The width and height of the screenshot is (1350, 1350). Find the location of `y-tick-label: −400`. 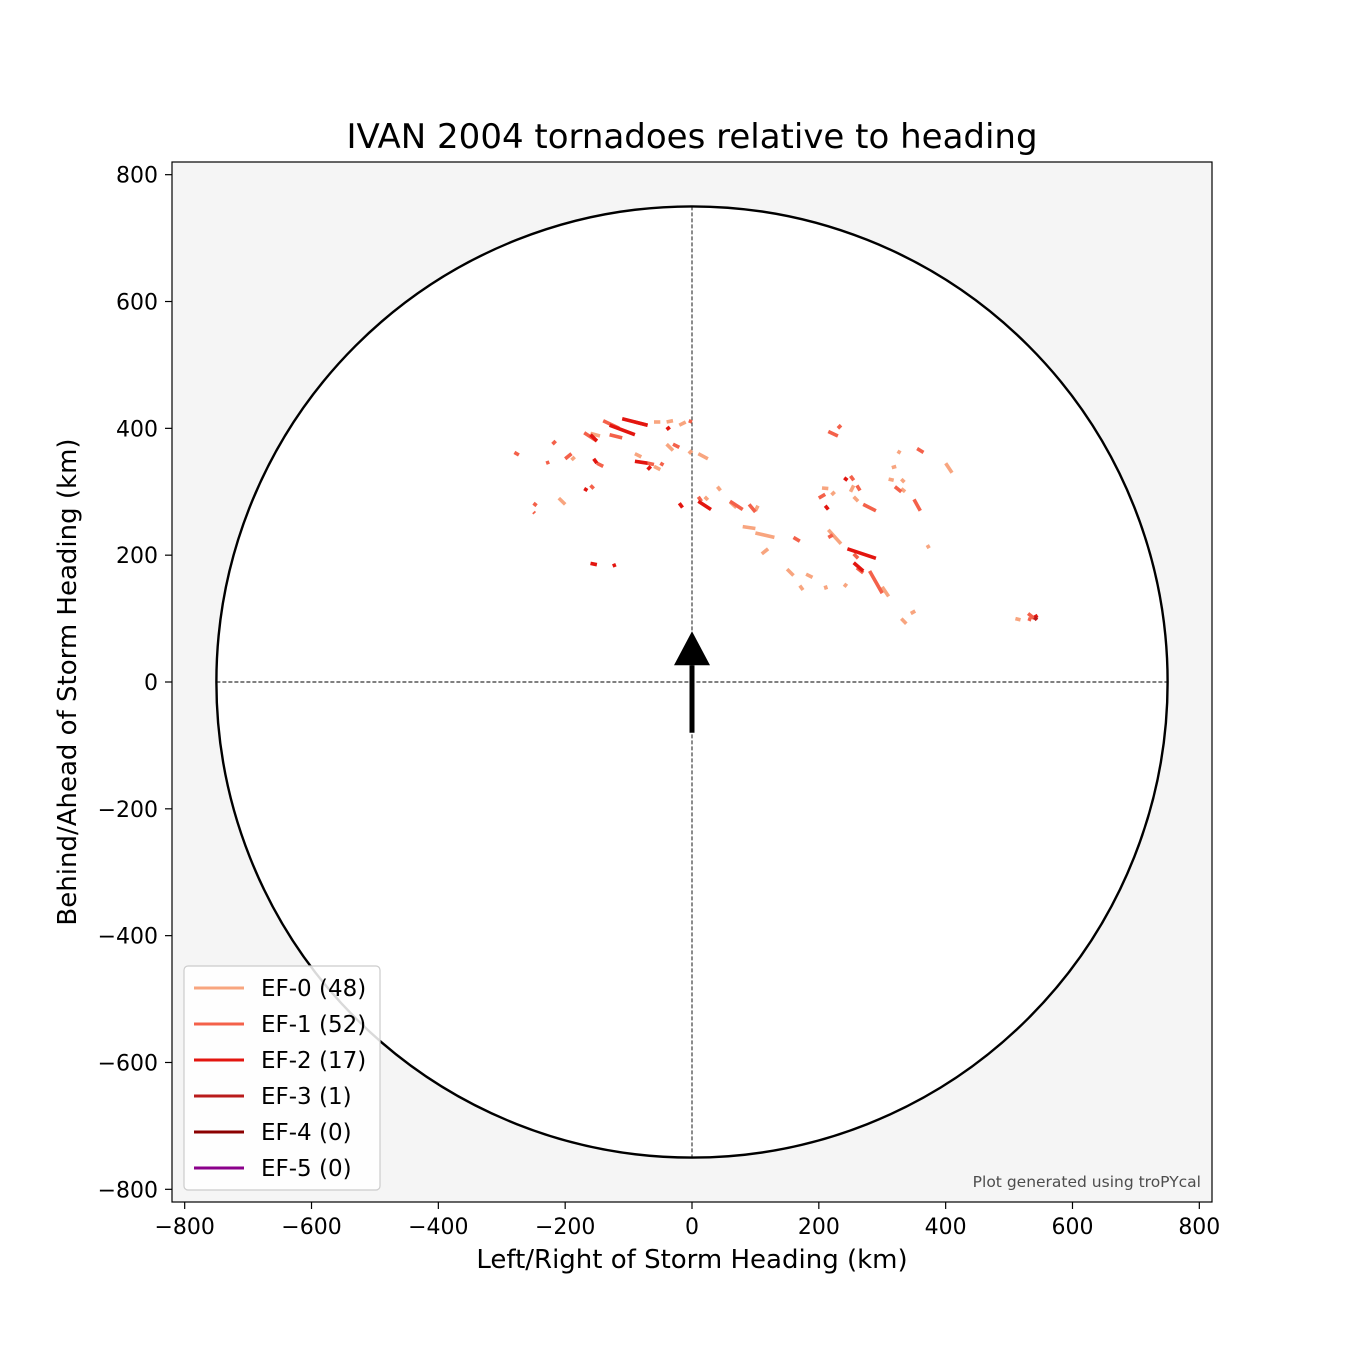

y-tick-label: −400 is located at coordinates (128, 937).